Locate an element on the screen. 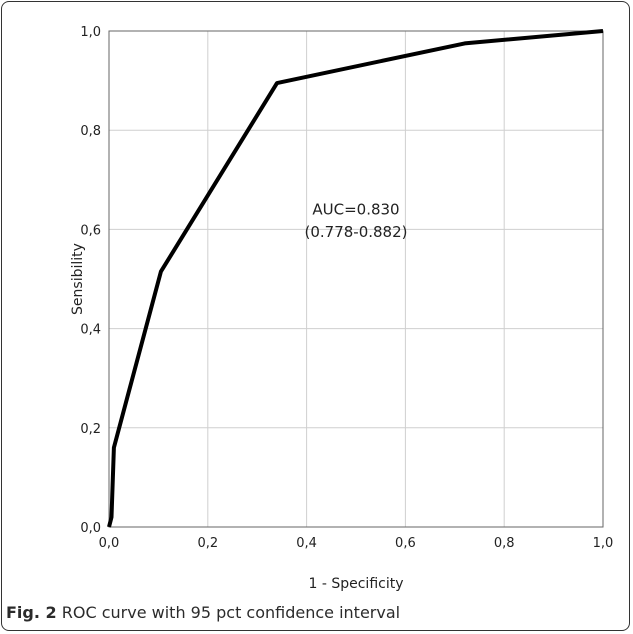 The height and width of the screenshot is (634, 633). x-tick-label: 0,4 is located at coordinates (306, 543).